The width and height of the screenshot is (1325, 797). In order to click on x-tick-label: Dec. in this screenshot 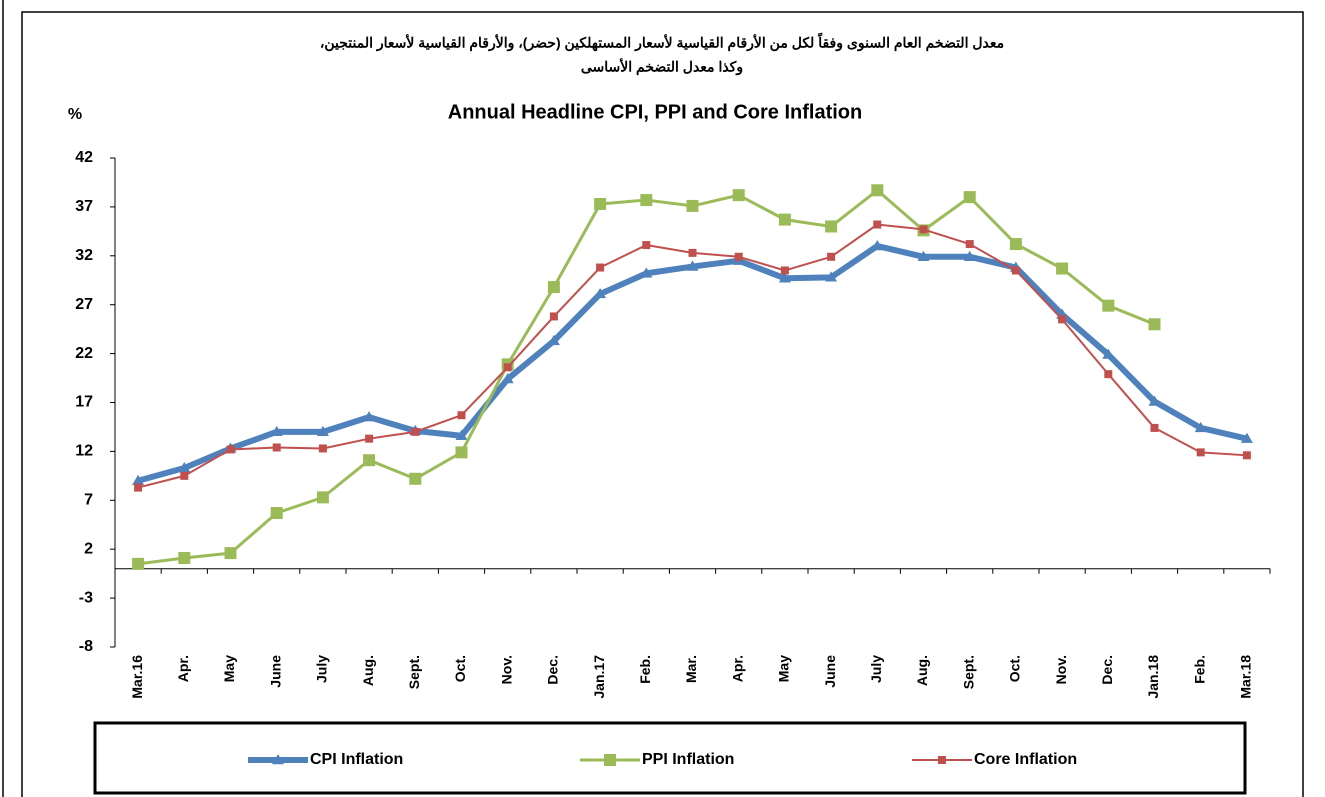, I will do `click(553, 670)`.